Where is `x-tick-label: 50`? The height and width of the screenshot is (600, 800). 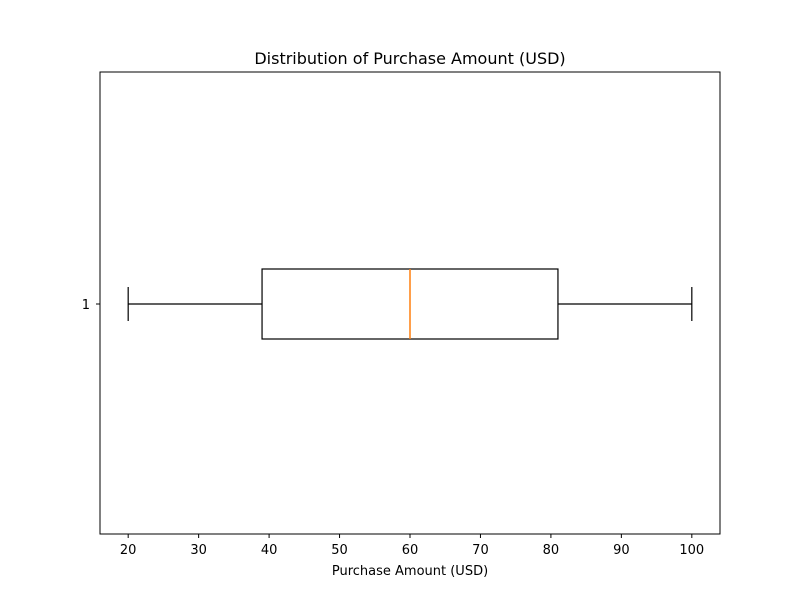
x-tick-label: 50 is located at coordinates (339, 550).